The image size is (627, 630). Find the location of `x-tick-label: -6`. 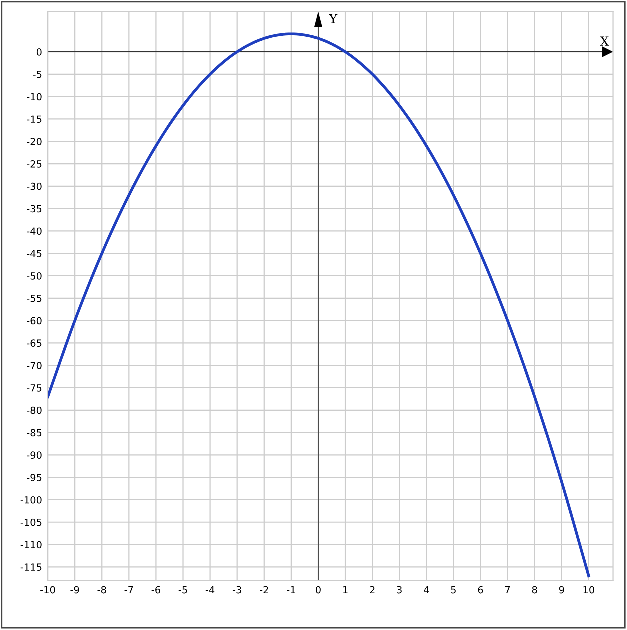

x-tick-label: -6 is located at coordinates (156, 590).